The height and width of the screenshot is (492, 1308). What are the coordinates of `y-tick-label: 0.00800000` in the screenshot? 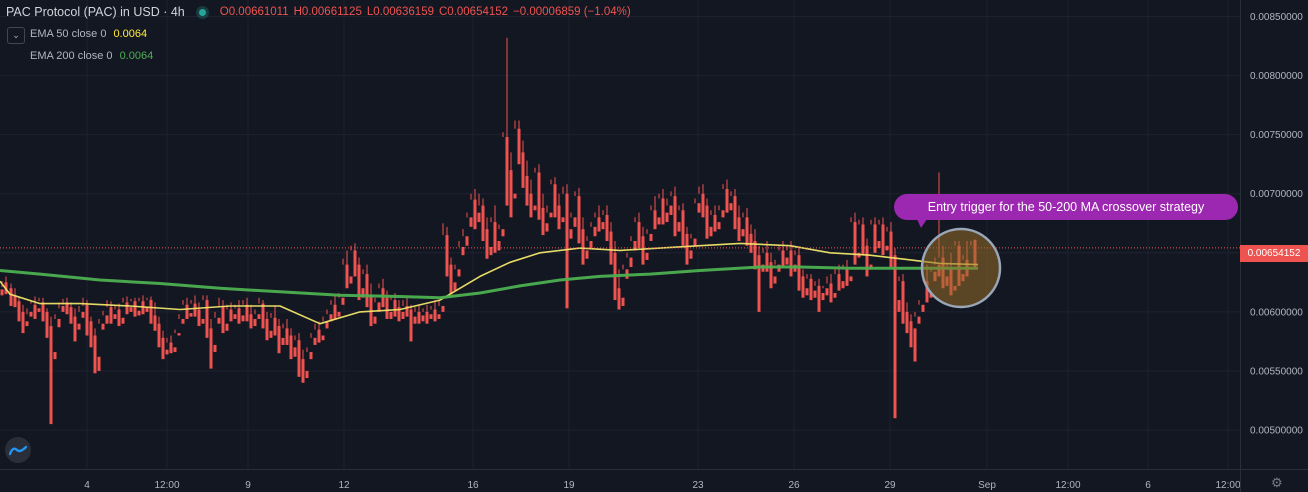 It's located at (1276, 76).